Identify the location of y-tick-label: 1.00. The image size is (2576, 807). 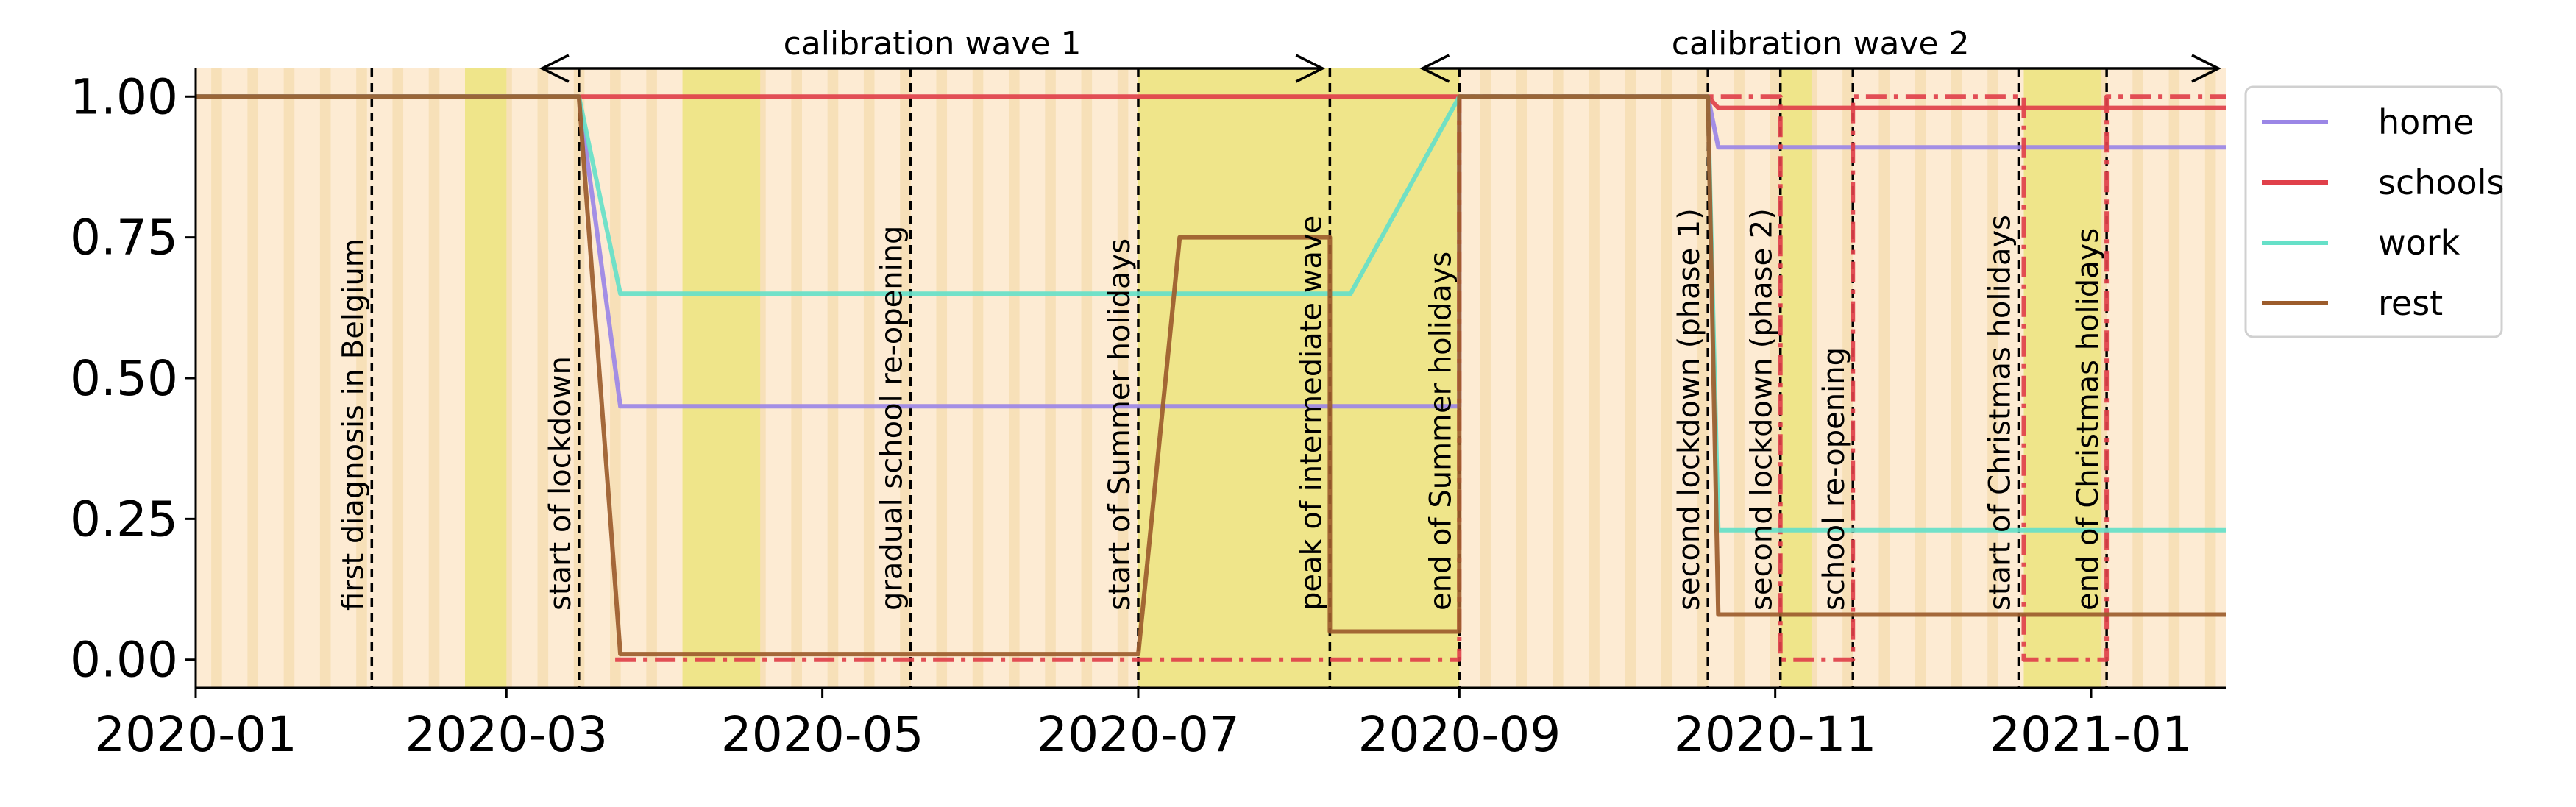
(124, 96).